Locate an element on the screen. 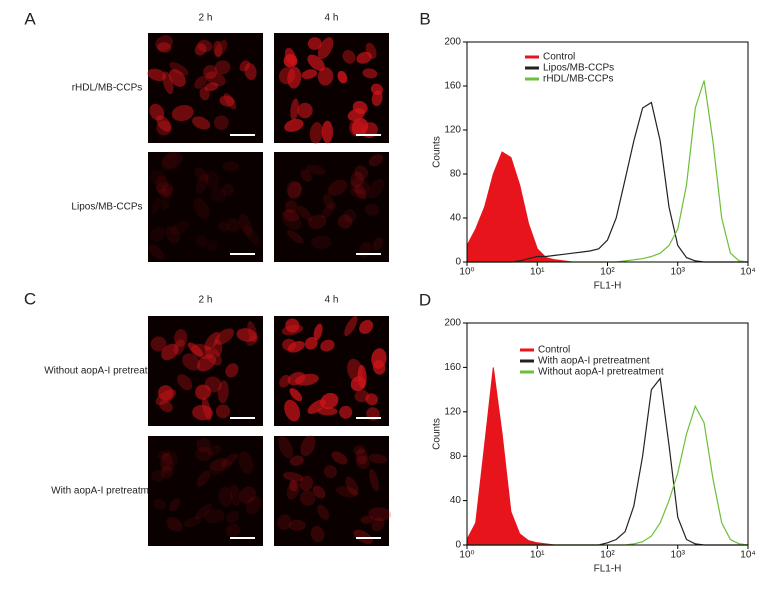  legend-label: Control is located at coordinates (559, 57).